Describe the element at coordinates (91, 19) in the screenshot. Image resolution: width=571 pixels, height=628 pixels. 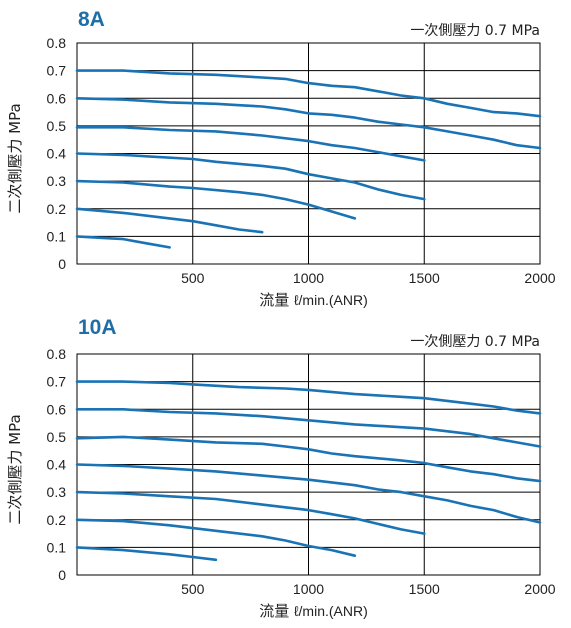
I see `chart-title: 8A` at that location.